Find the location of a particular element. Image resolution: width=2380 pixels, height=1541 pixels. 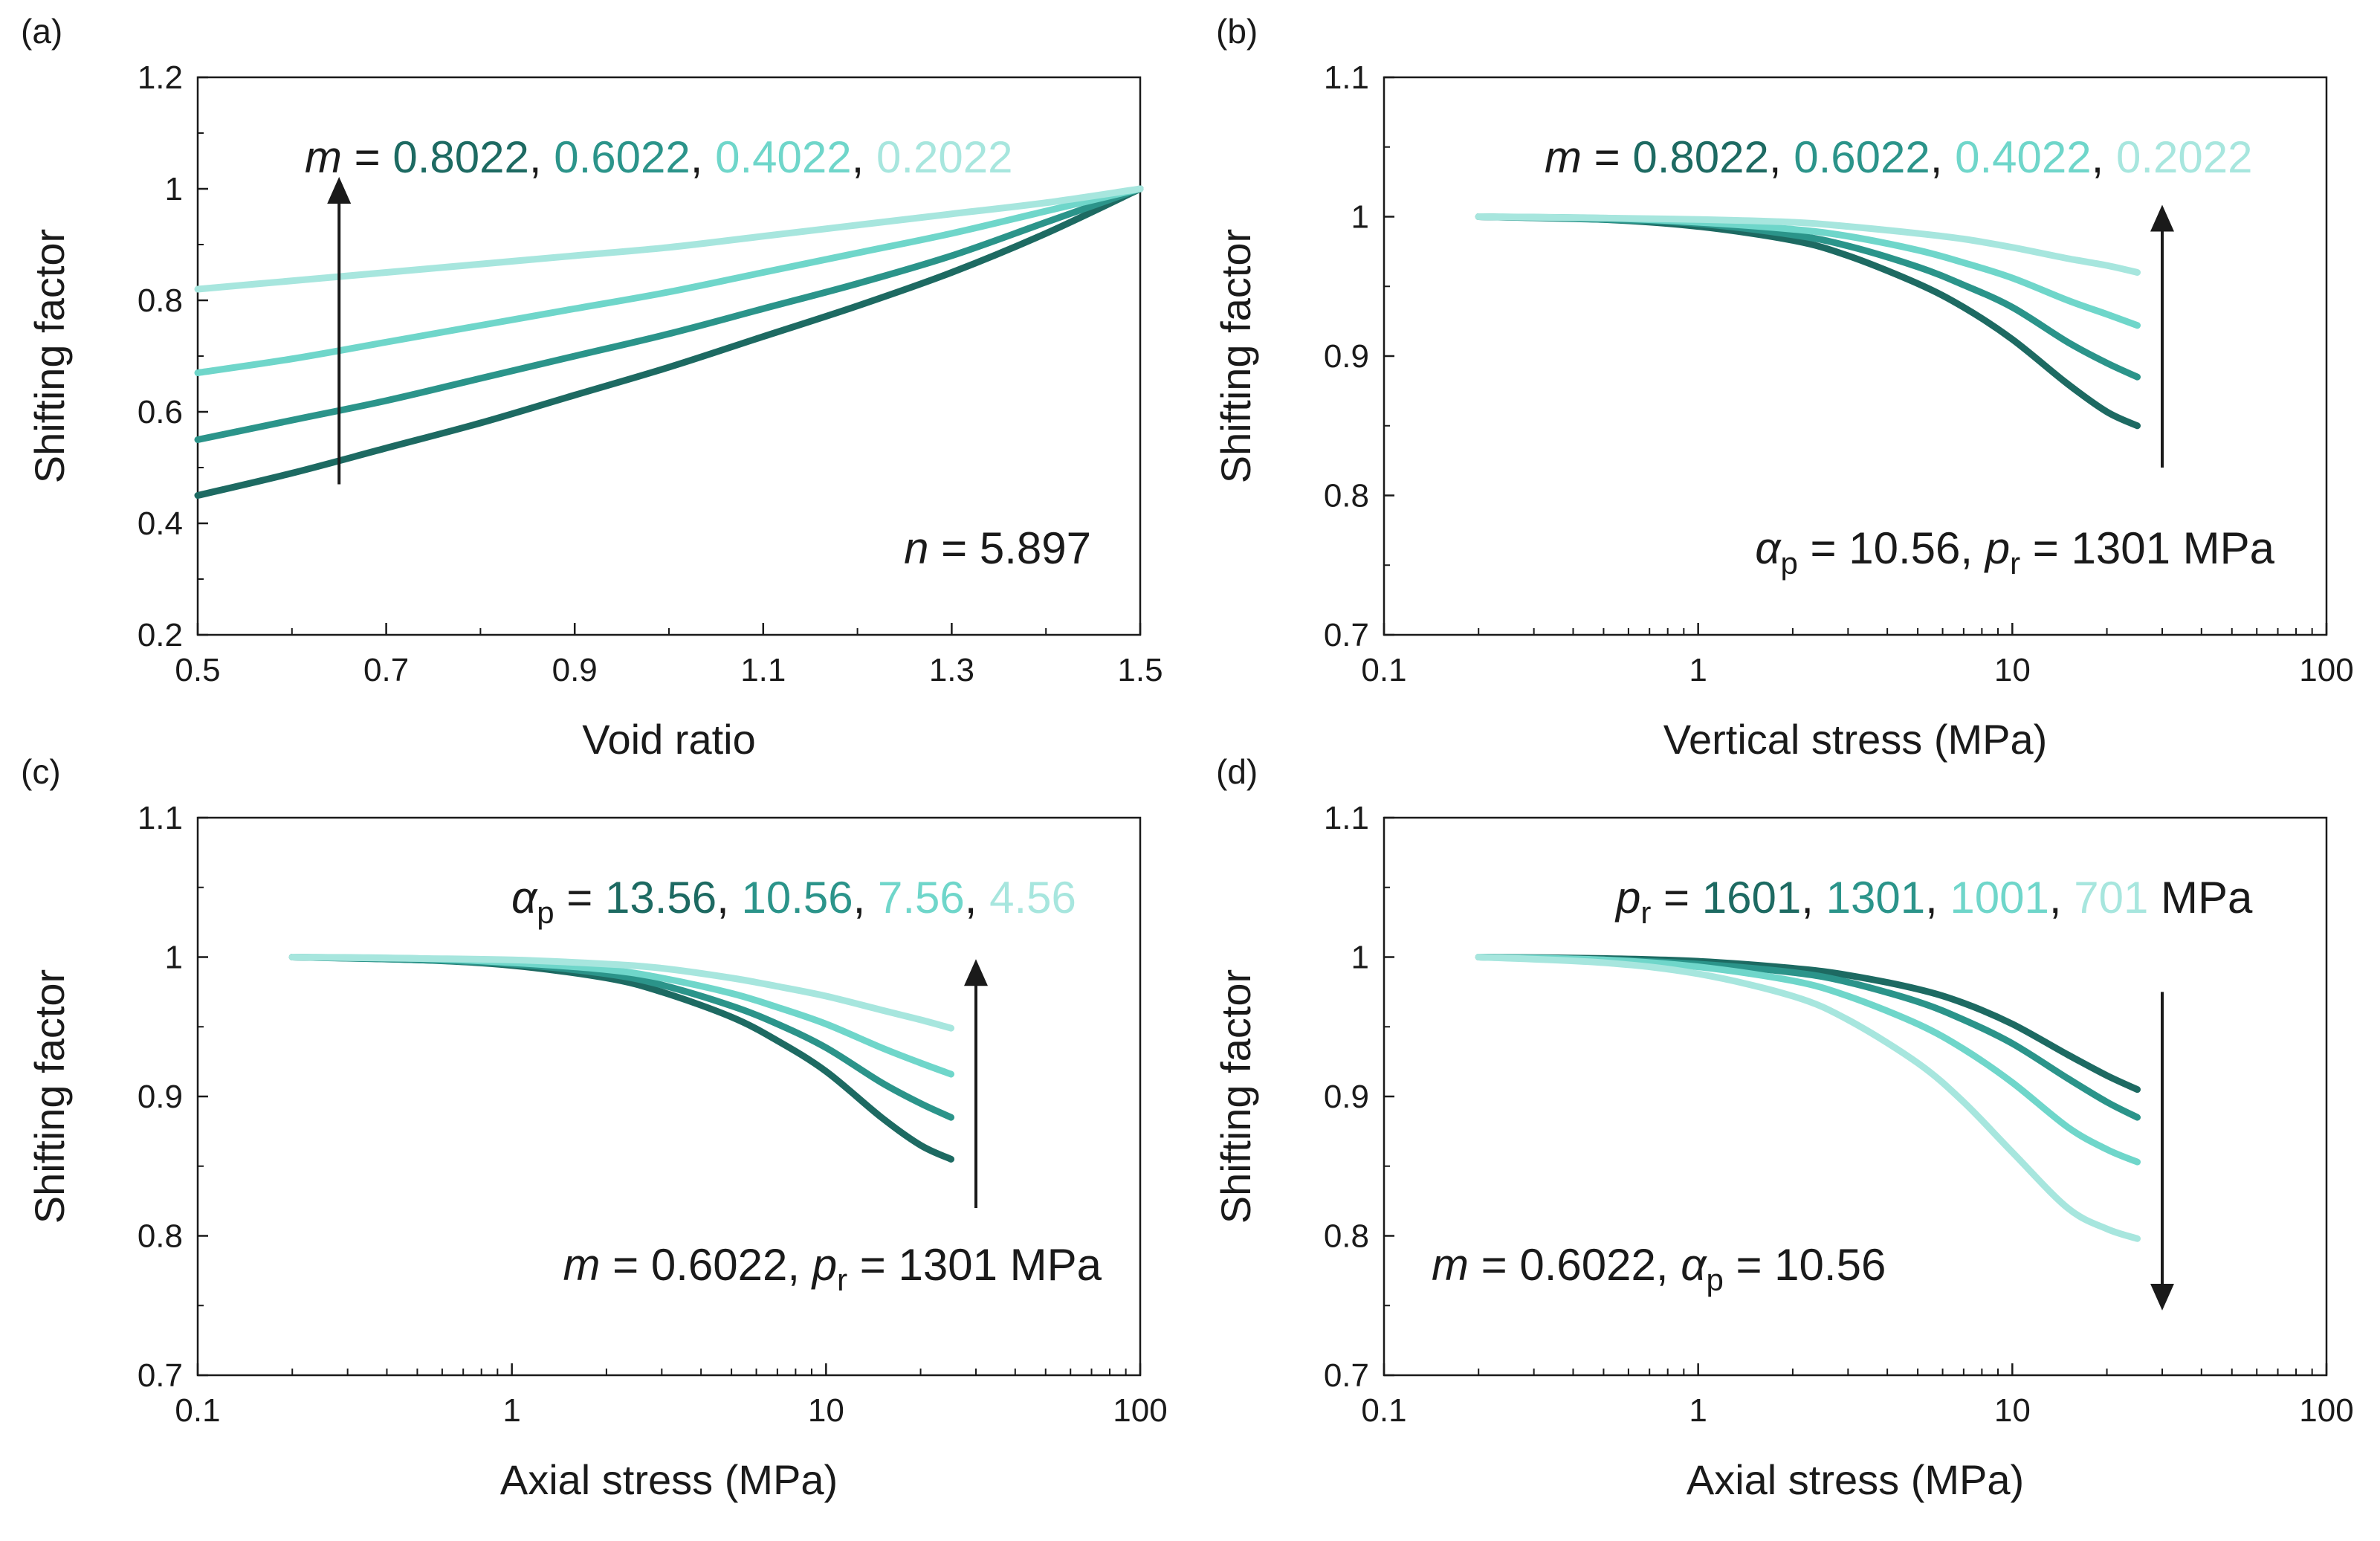

annotation-text: m = 0.6022, pr = 1301 MPa is located at coordinates (833, 1268).